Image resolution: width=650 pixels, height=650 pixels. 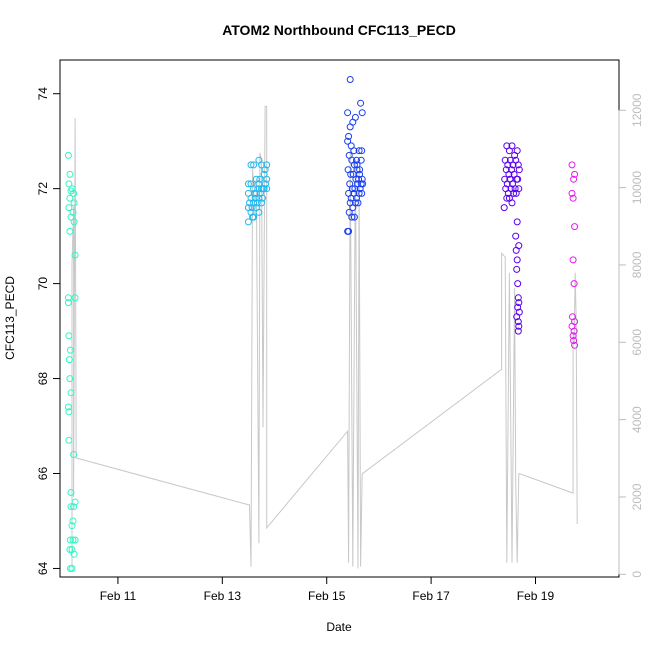 What do you see at coordinates (10, 318) in the screenshot?
I see `y-axis-label: CFC113_PECD` at bounding box center [10, 318].